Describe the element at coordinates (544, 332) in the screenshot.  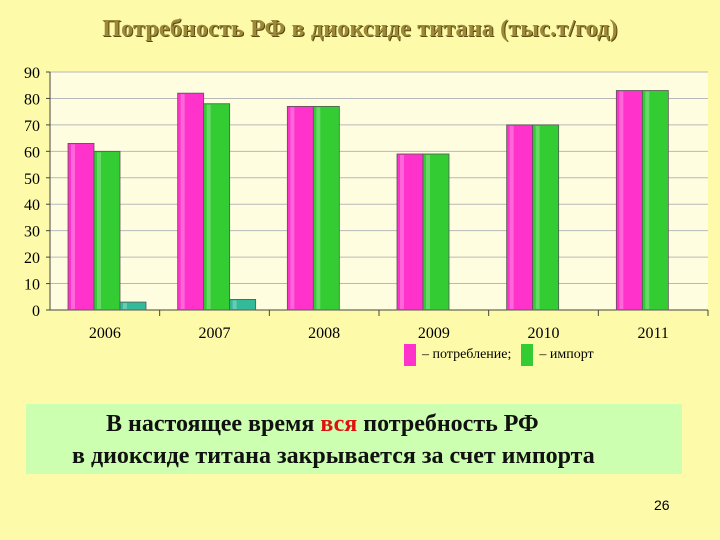
I see `x-tick-label: 2010` at that location.